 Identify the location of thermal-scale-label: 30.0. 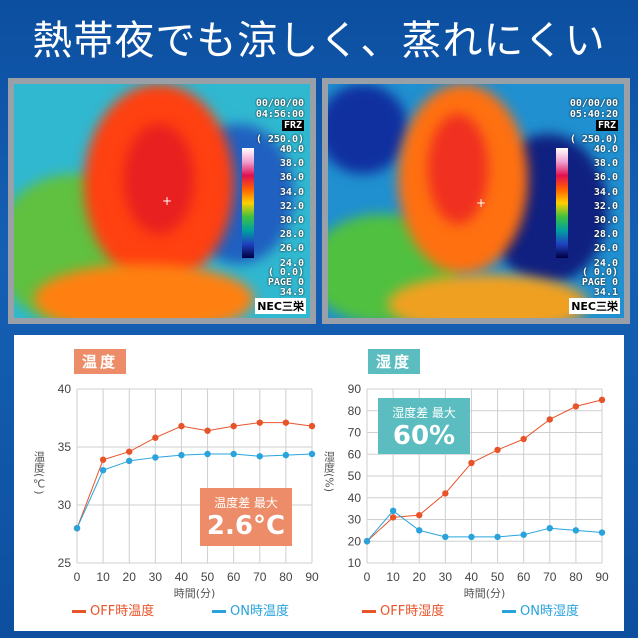
(291, 220).